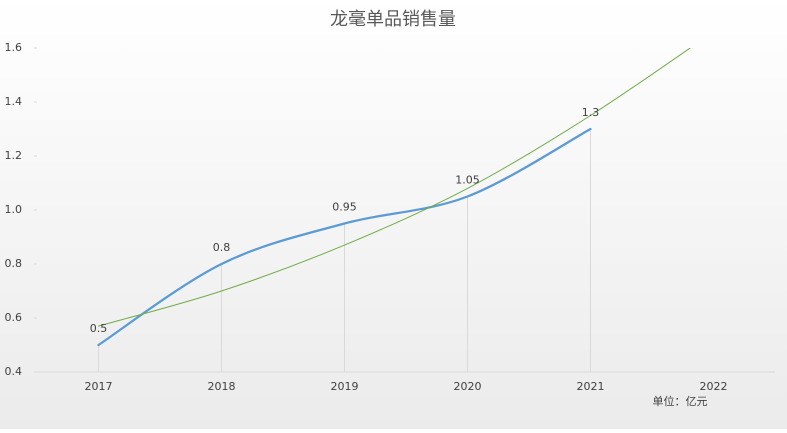  I want to click on y-tick-label: 0.6, so click(14, 317).